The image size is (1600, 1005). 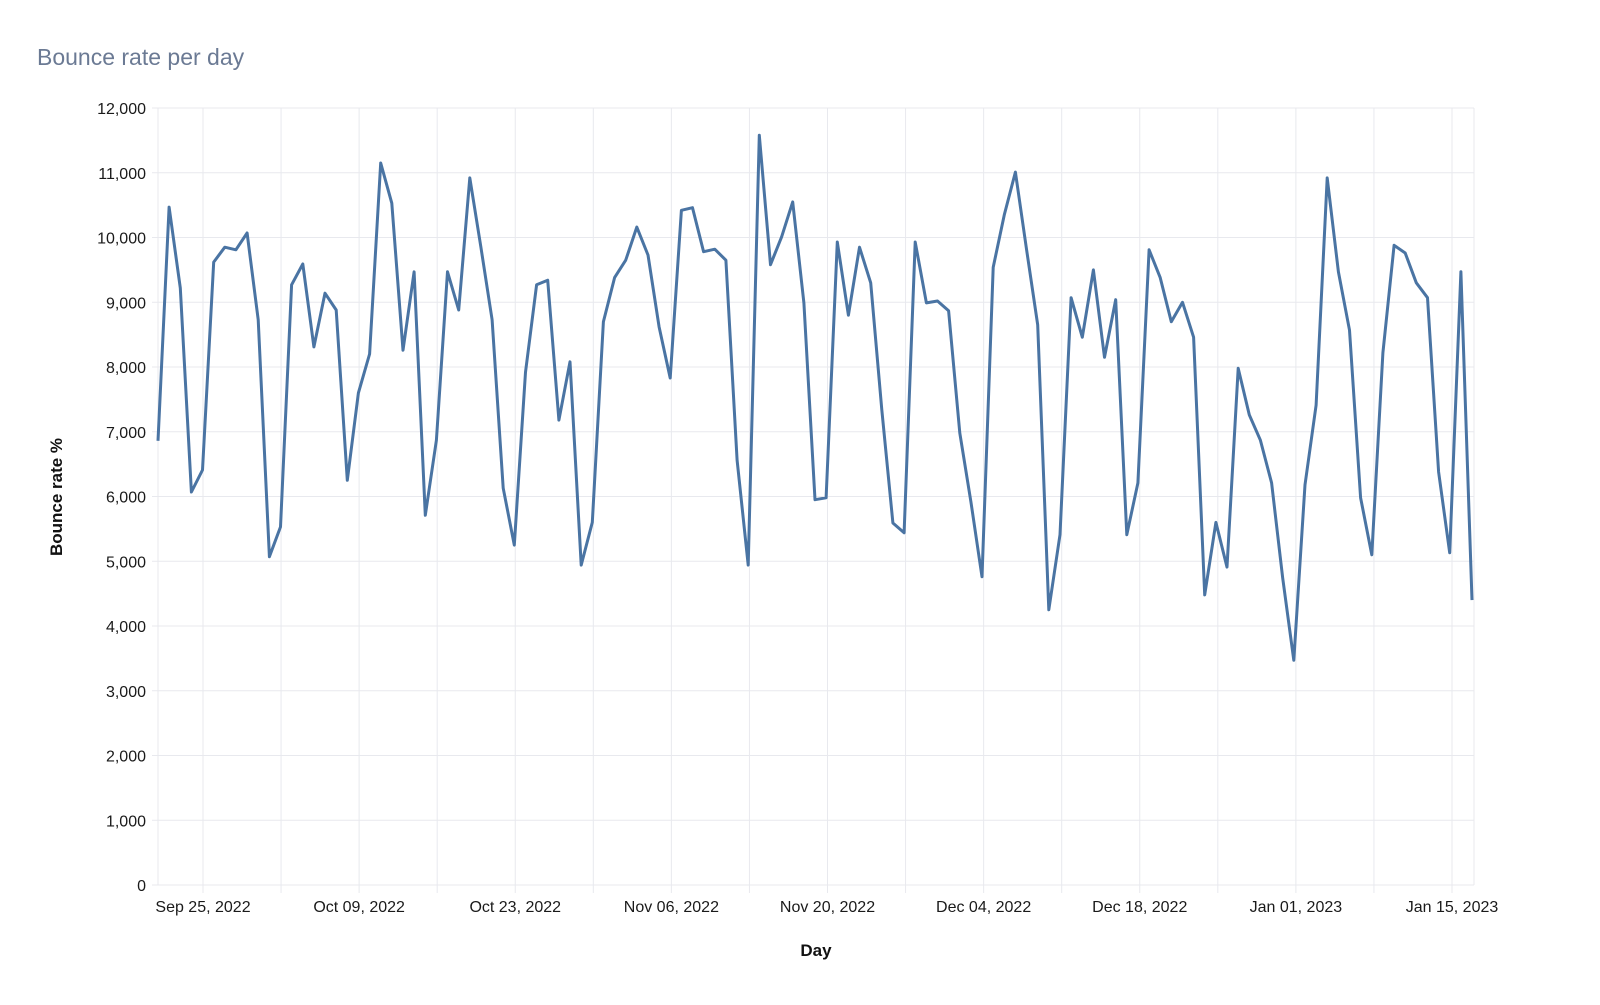 I want to click on x-tick-label: Nov 20, 2022, so click(x=827, y=907).